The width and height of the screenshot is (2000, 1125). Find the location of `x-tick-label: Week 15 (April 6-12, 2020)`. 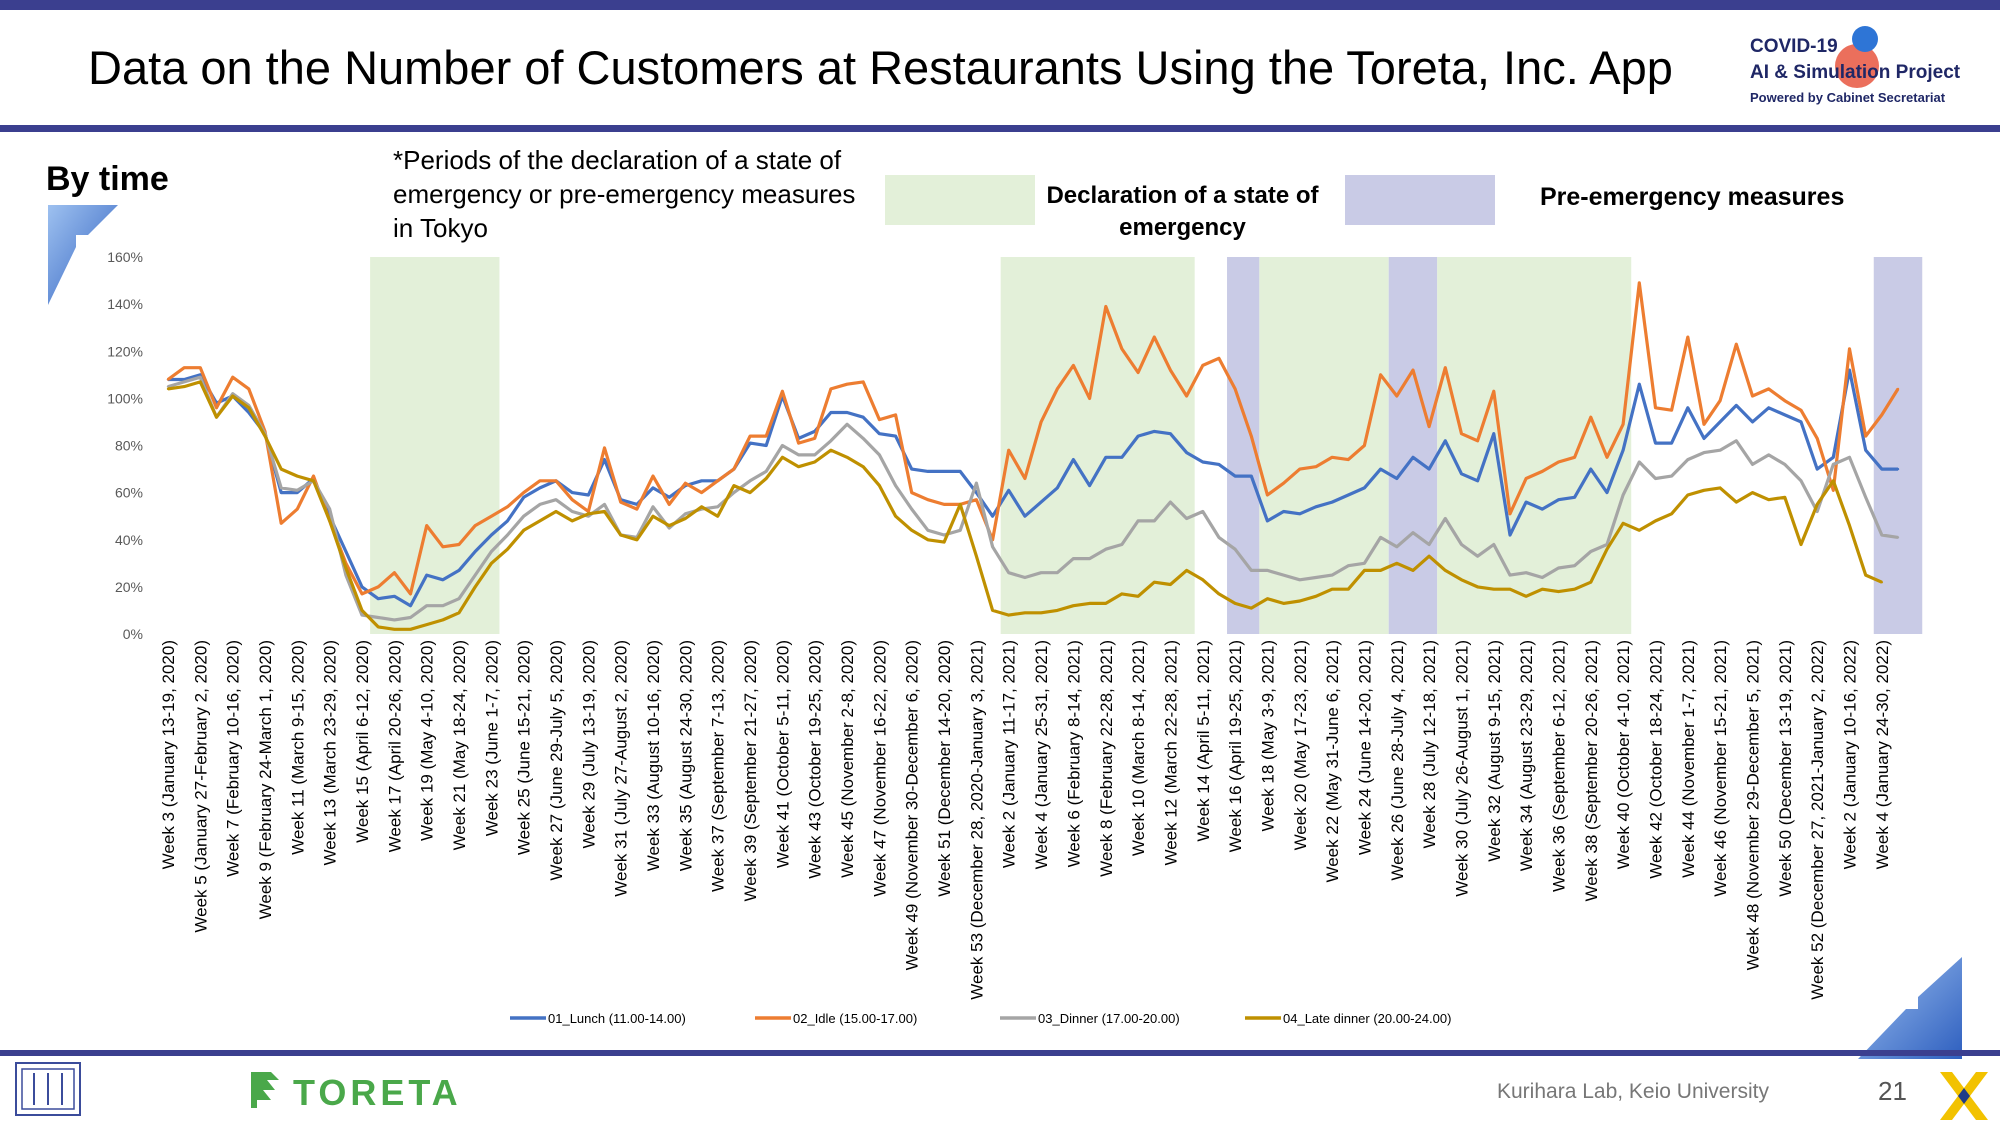

x-tick-label: Week 15 (April 6-12, 2020) is located at coordinates (362, 741).